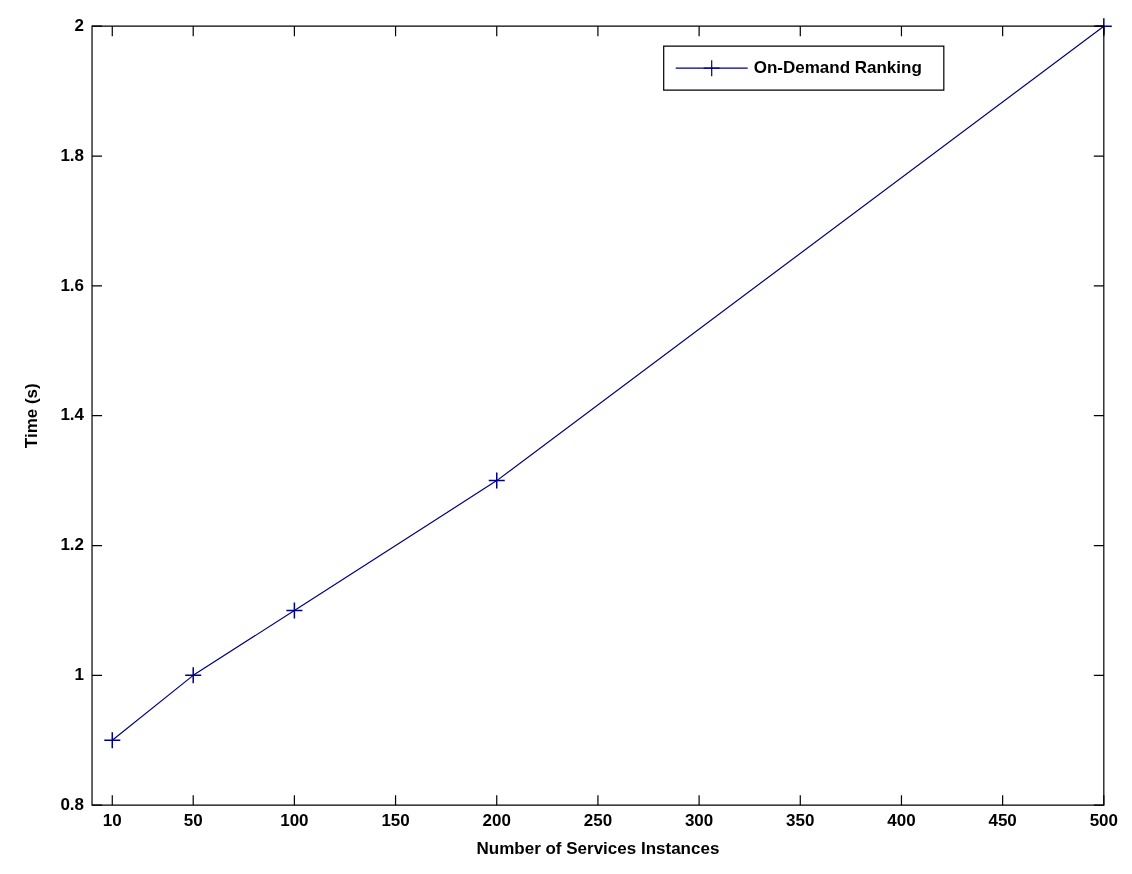 This screenshot has width=1132, height=874. What do you see at coordinates (31, 416) in the screenshot?
I see `y-axis-title: Time (s)` at bounding box center [31, 416].